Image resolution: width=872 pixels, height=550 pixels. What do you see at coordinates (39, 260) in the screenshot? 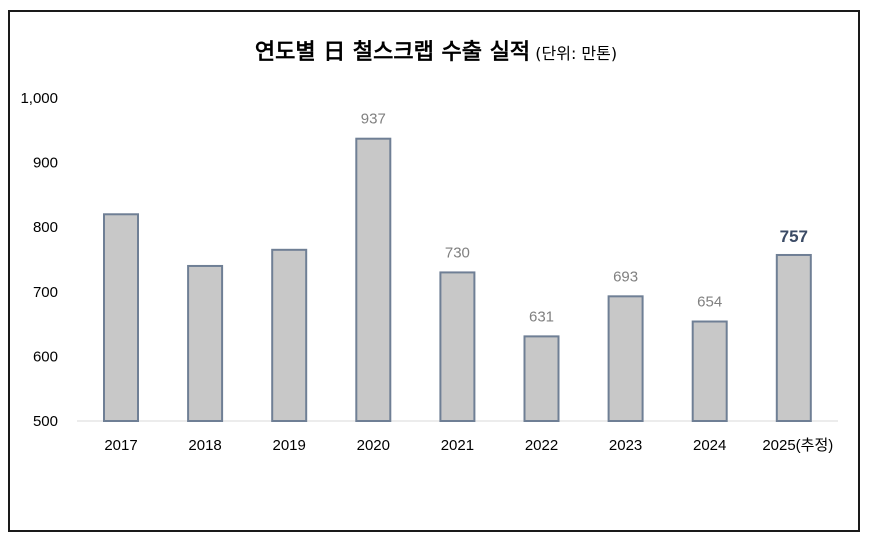
I see `y-axis: 500 600 700 800 900 1,000` at bounding box center [39, 260].